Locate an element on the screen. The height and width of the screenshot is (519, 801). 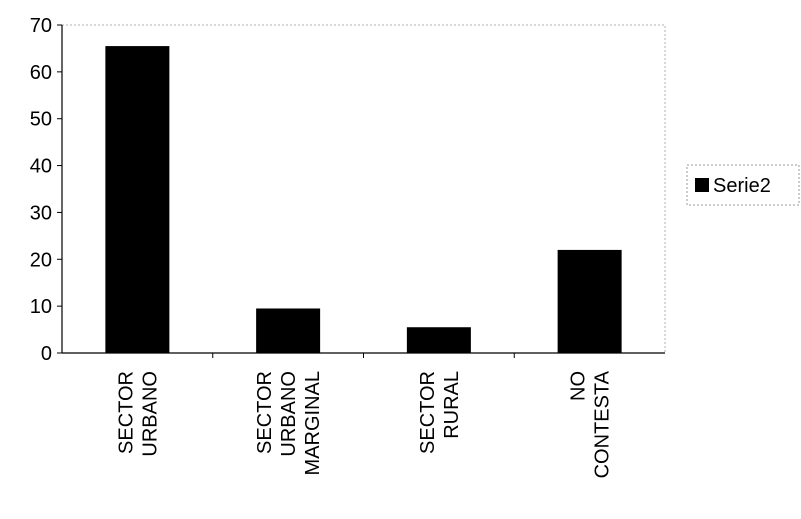
x-tick-label: NO CONTESTA is located at coordinates (591, 424).